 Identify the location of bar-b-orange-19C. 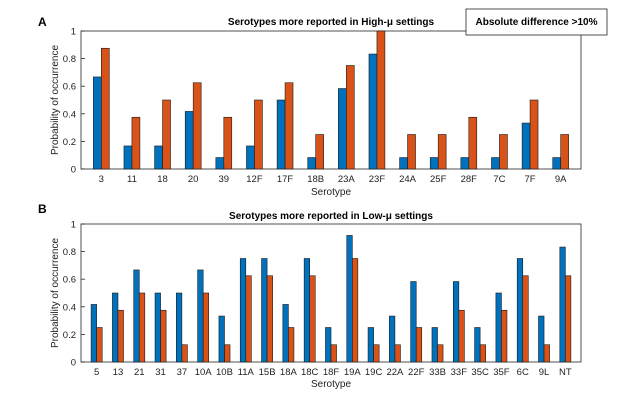
(376, 353).